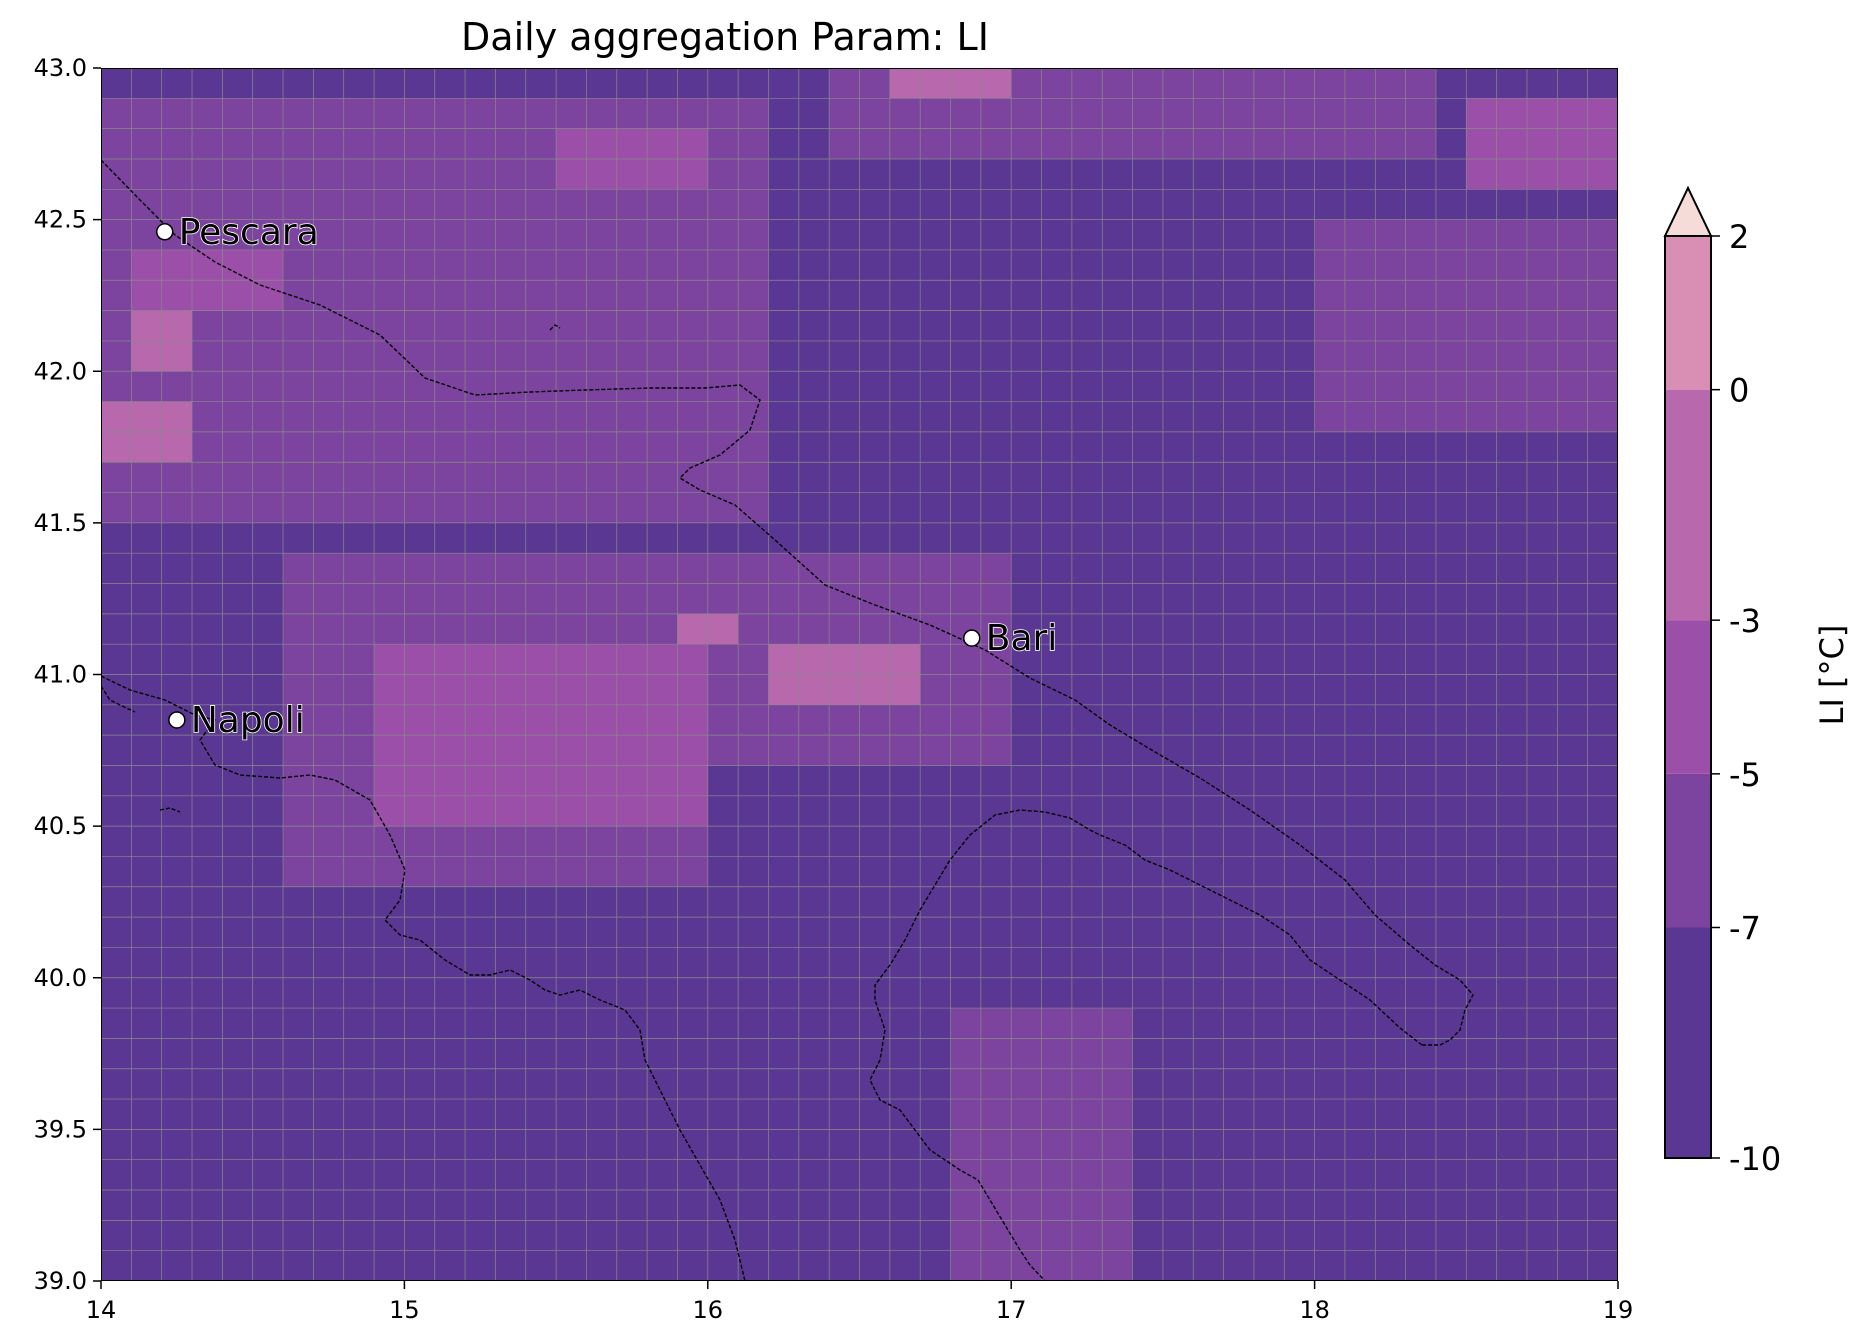 The height and width of the screenshot is (1343, 1853). Describe the element at coordinates (1314, 1310) in the screenshot. I see `x-tick-label: 18` at that location.